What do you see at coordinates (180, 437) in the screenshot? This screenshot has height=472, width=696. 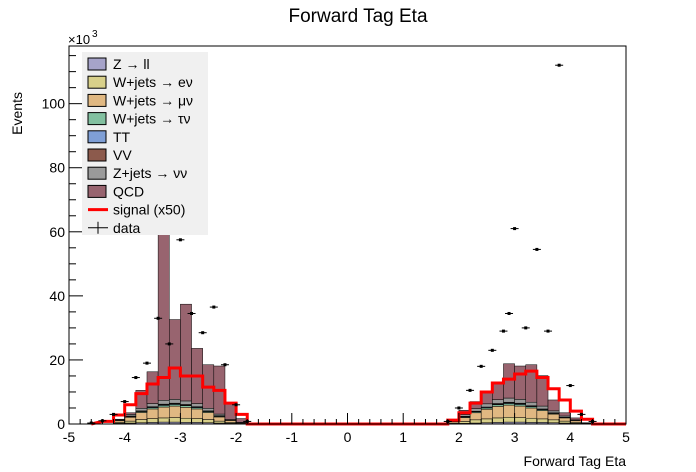 I see `x-tick-label: -3` at bounding box center [180, 437].